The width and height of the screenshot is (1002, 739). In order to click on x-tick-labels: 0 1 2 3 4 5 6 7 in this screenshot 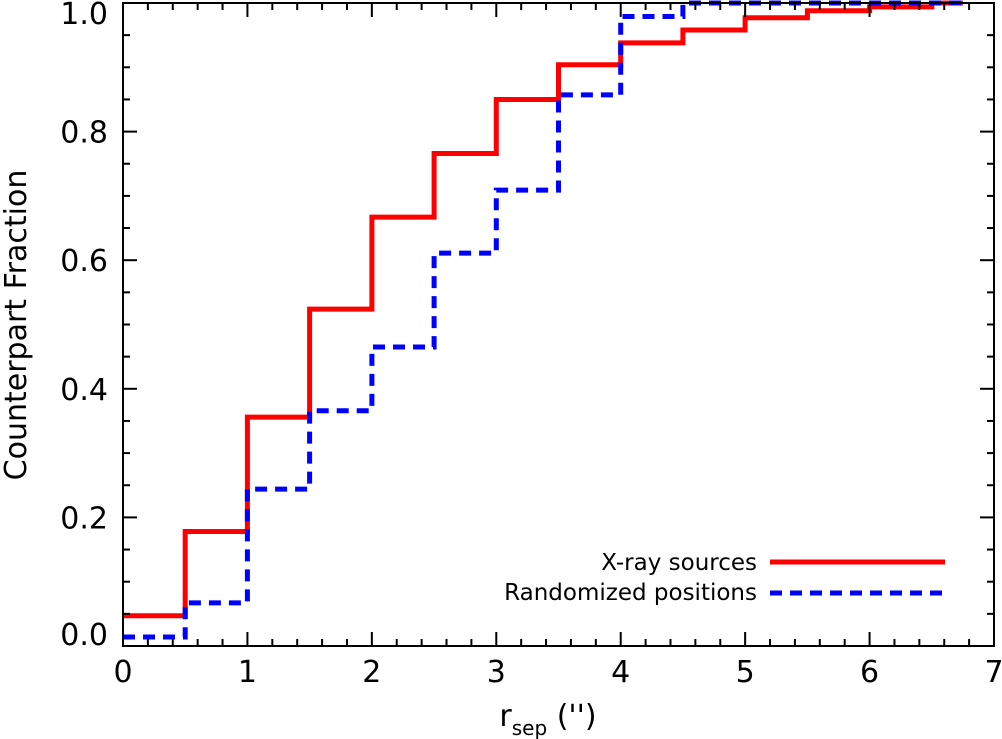, I will do `click(557, 672)`.